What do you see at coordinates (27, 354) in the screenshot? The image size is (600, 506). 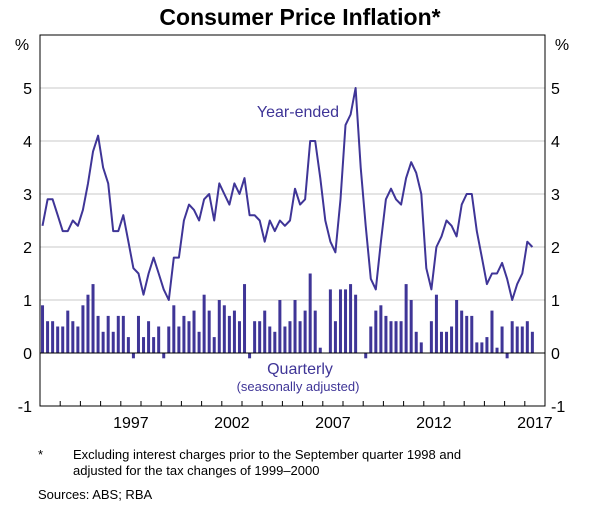 I see `y-tick-label-left: 0` at bounding box center [27, 354].